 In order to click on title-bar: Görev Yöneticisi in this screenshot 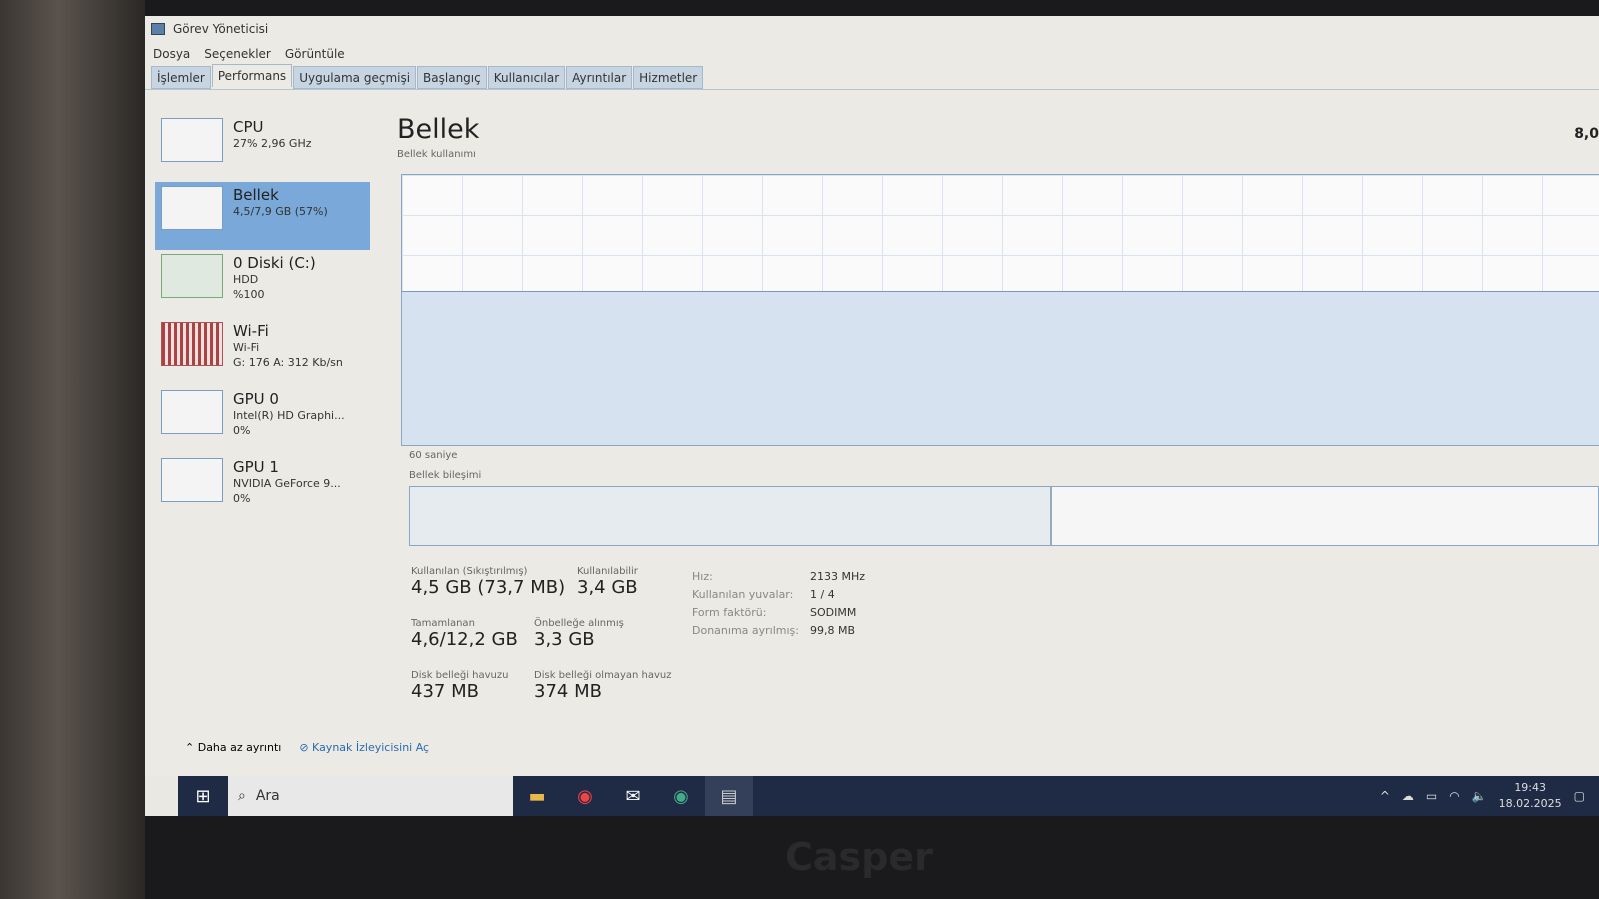, I will do `click(872, 29)`.